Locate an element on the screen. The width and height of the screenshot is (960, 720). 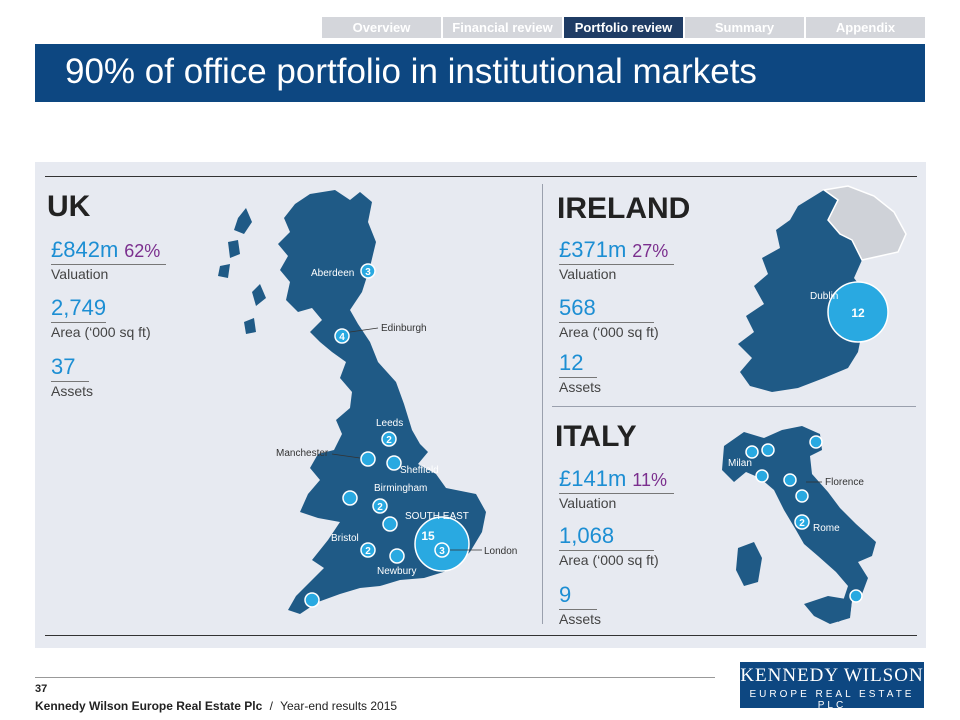
italy-valuation-pct: 11% is located at coordinates (649, 480).